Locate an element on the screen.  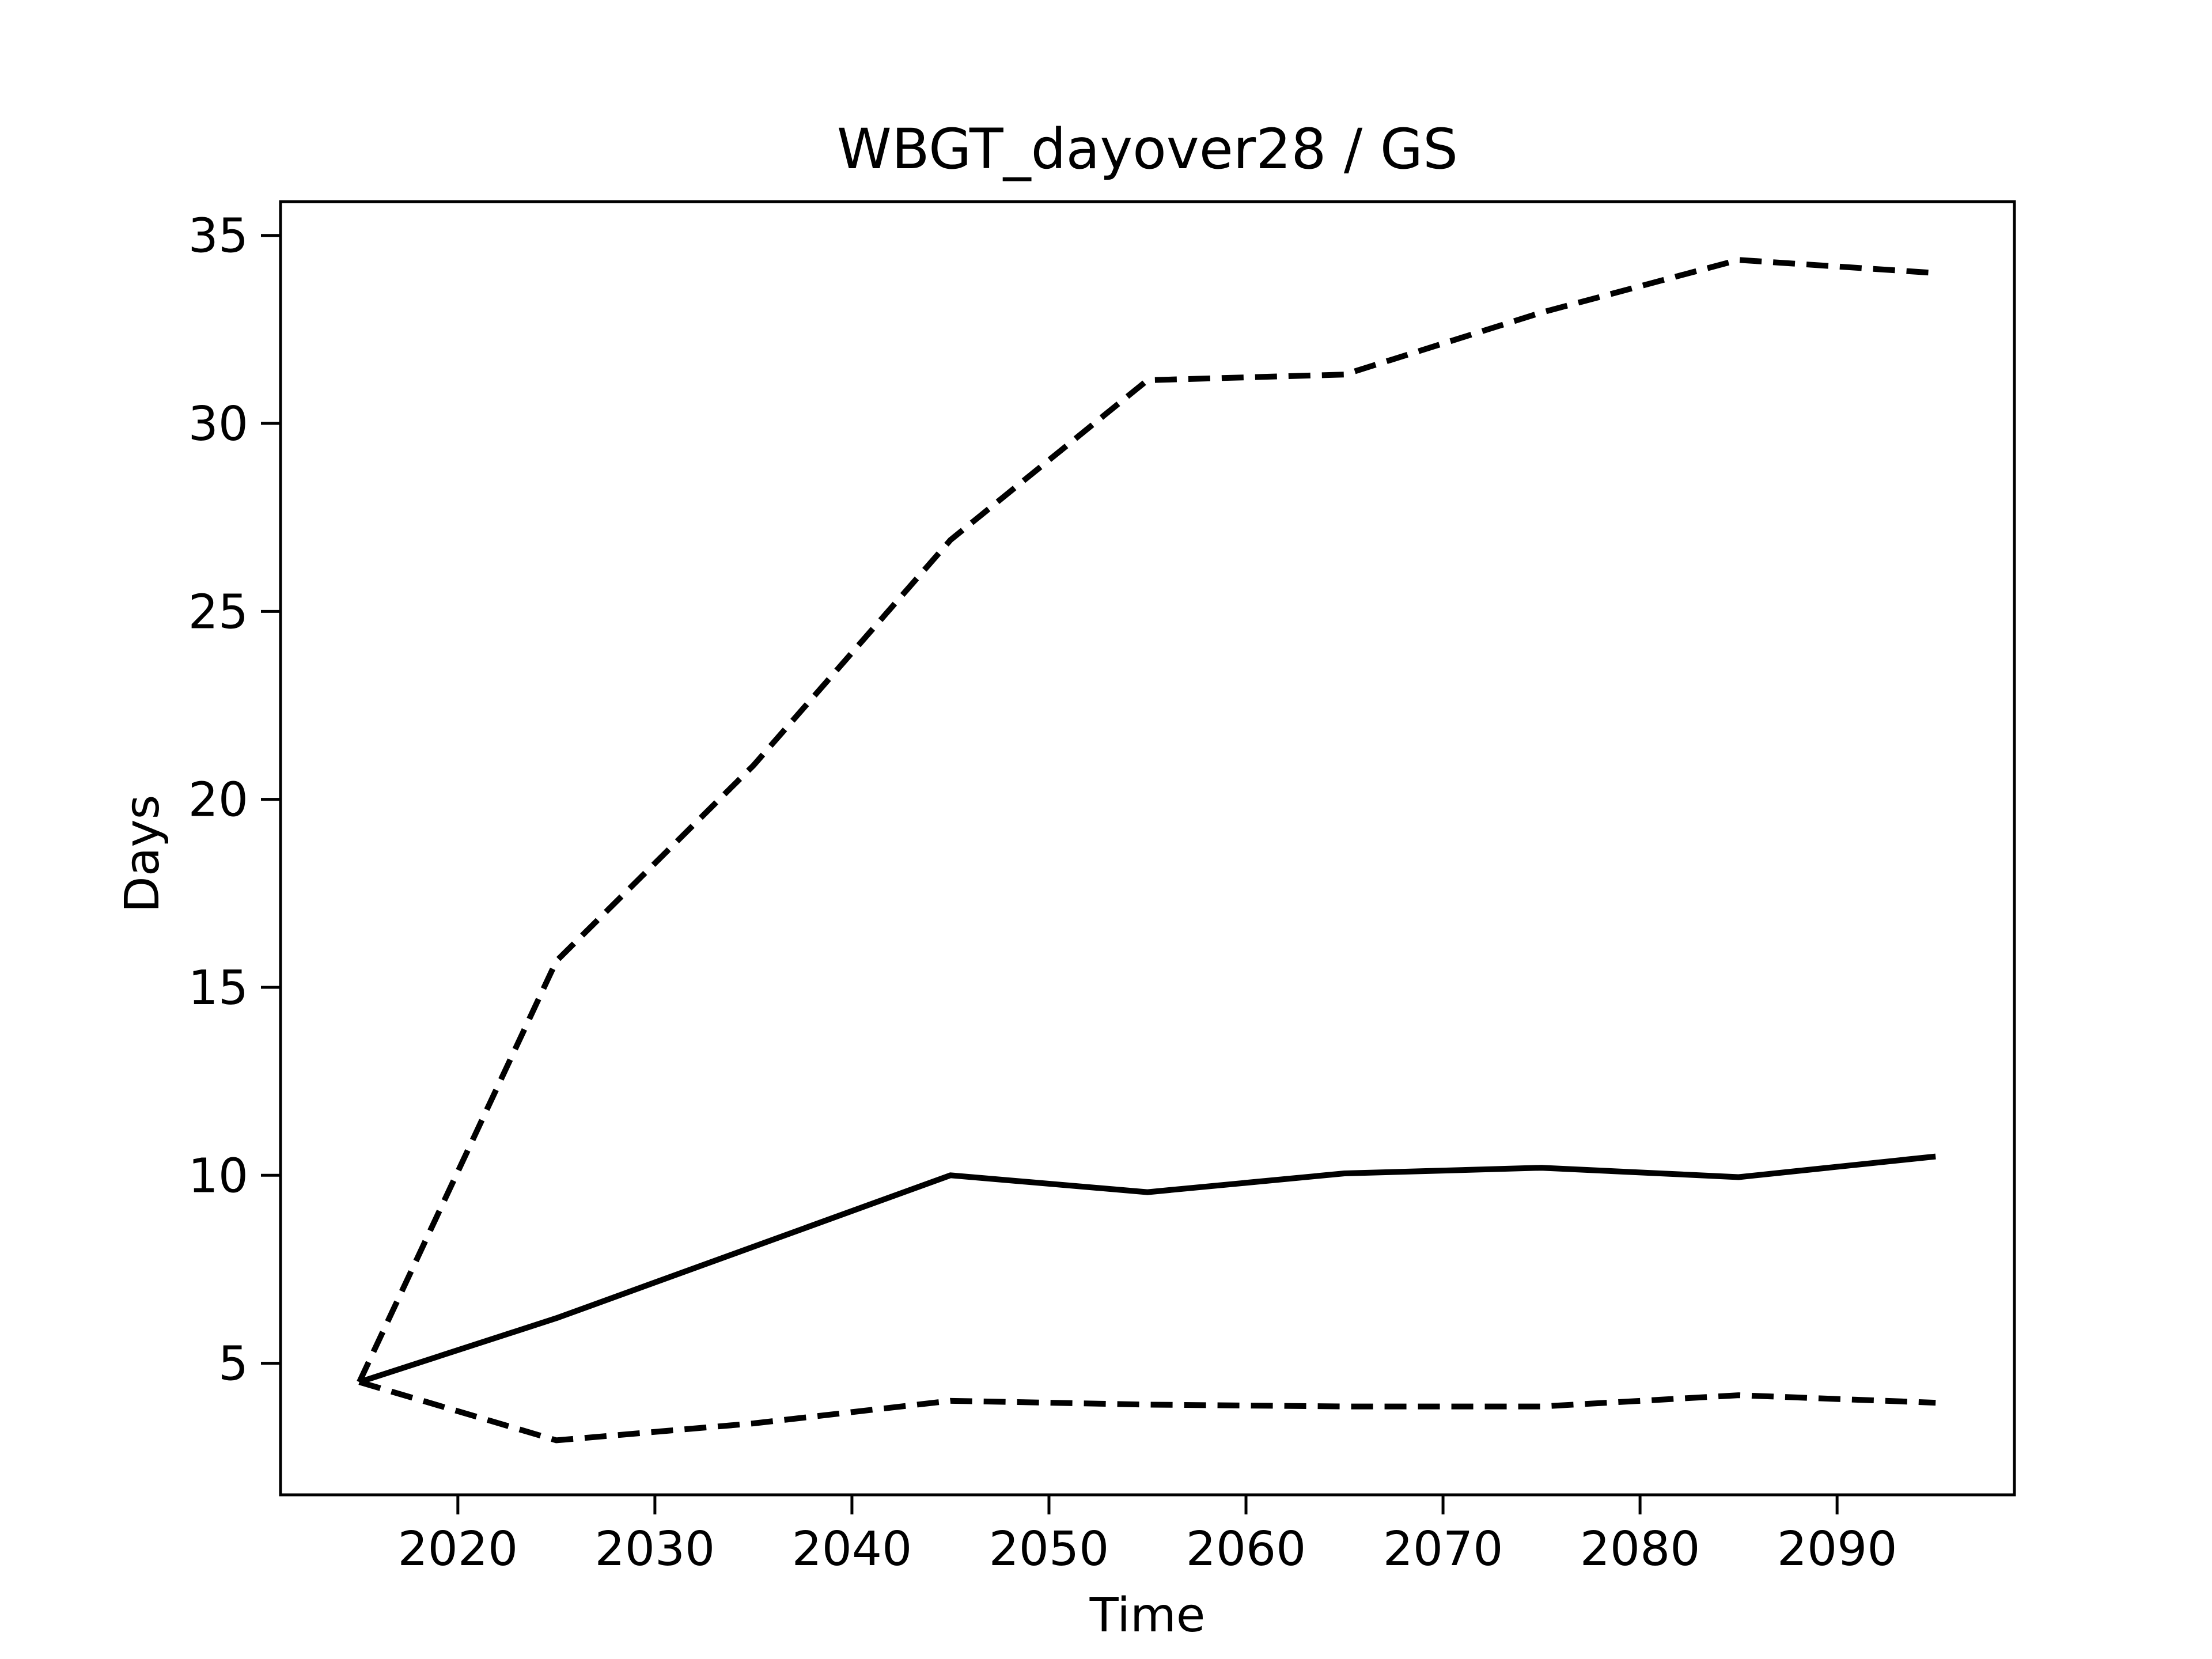
y-tick-label: 35 is located at coordinates (218, 236).